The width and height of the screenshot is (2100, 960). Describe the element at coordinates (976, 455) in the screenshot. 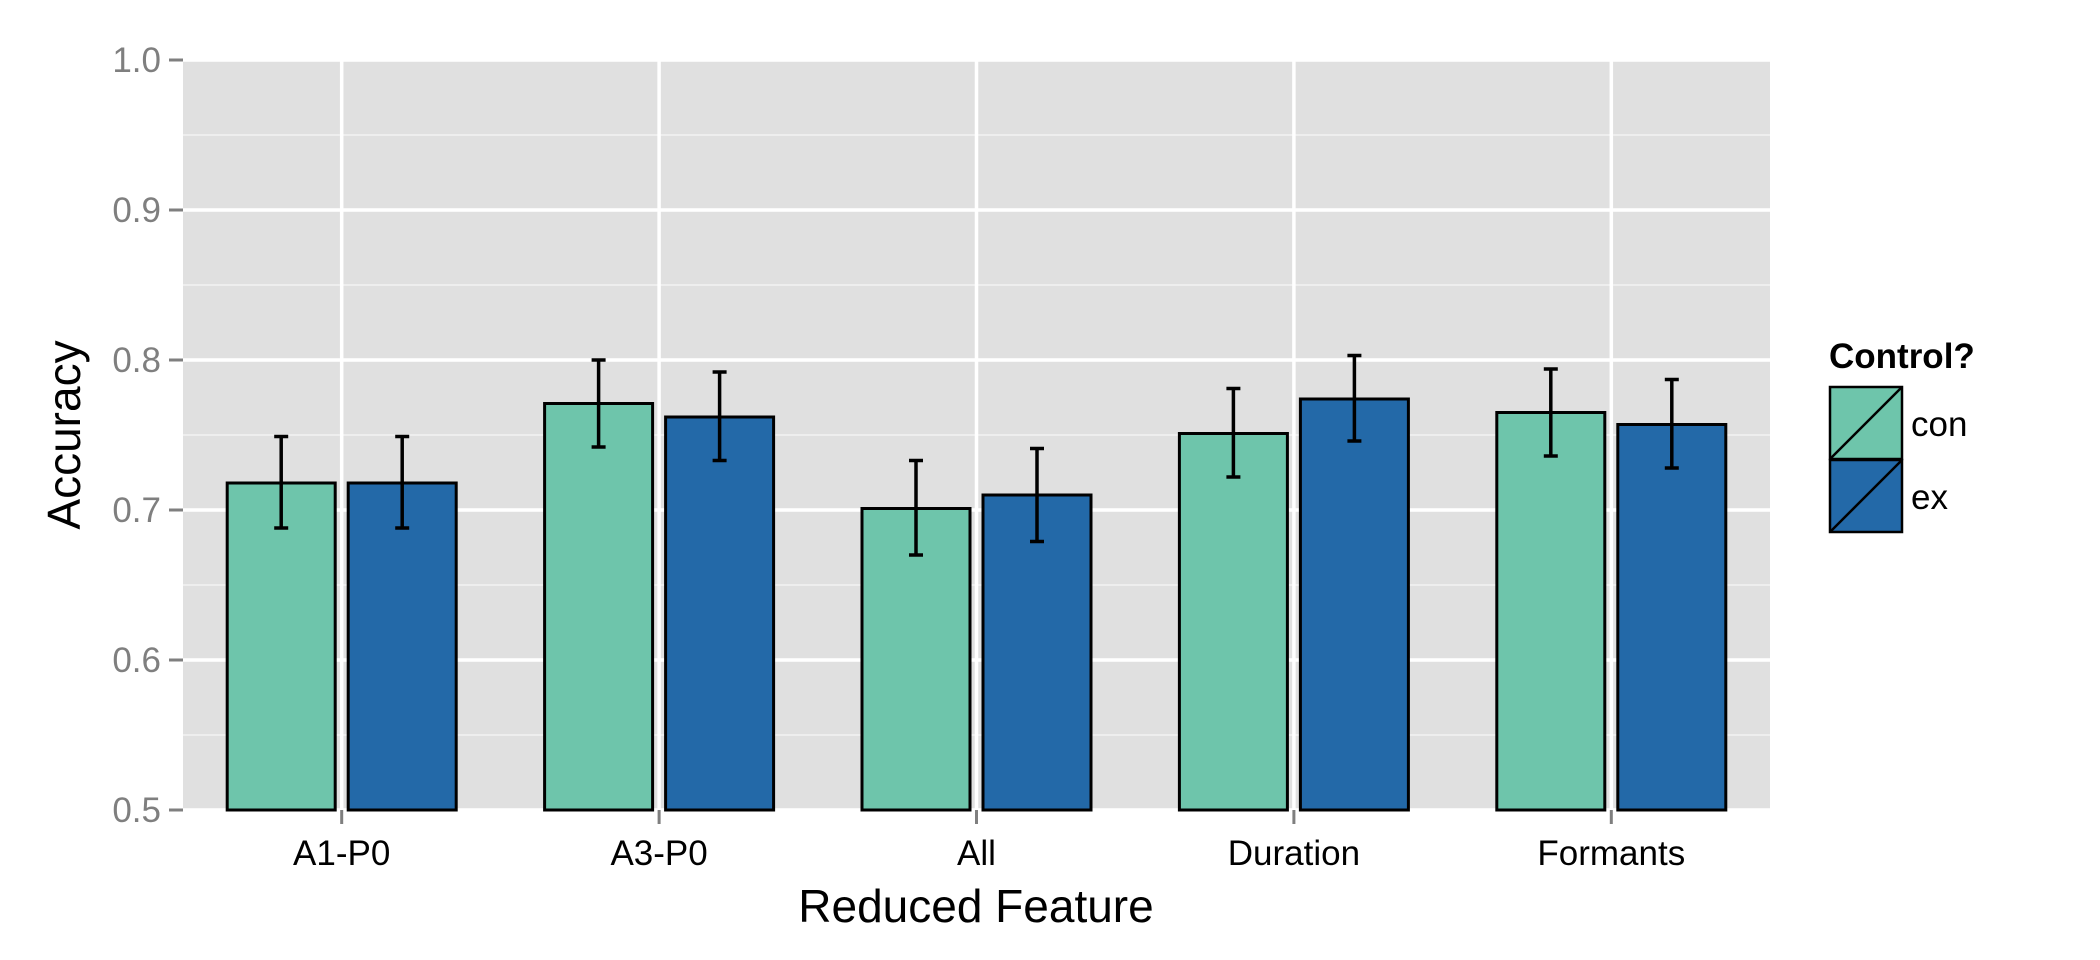

I see `error-bars` at that location.